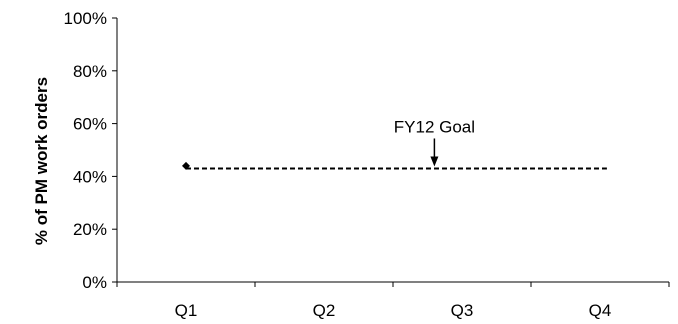 The width and height of the screenshot is (678, 324). What do you see at coordinates (434, 161) in the screenshot?
I see `goal-arrow-head` at bounding box center [434, 161].